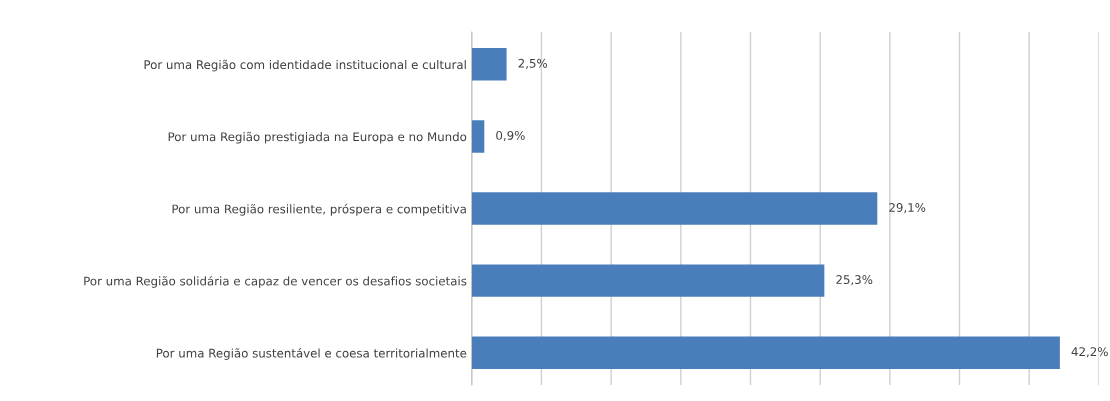 This screenshot has height=401, width=1110. I want to click on y-tick-label: Por uma Região sustentável e coesa territorialmente, so click(311, 353).